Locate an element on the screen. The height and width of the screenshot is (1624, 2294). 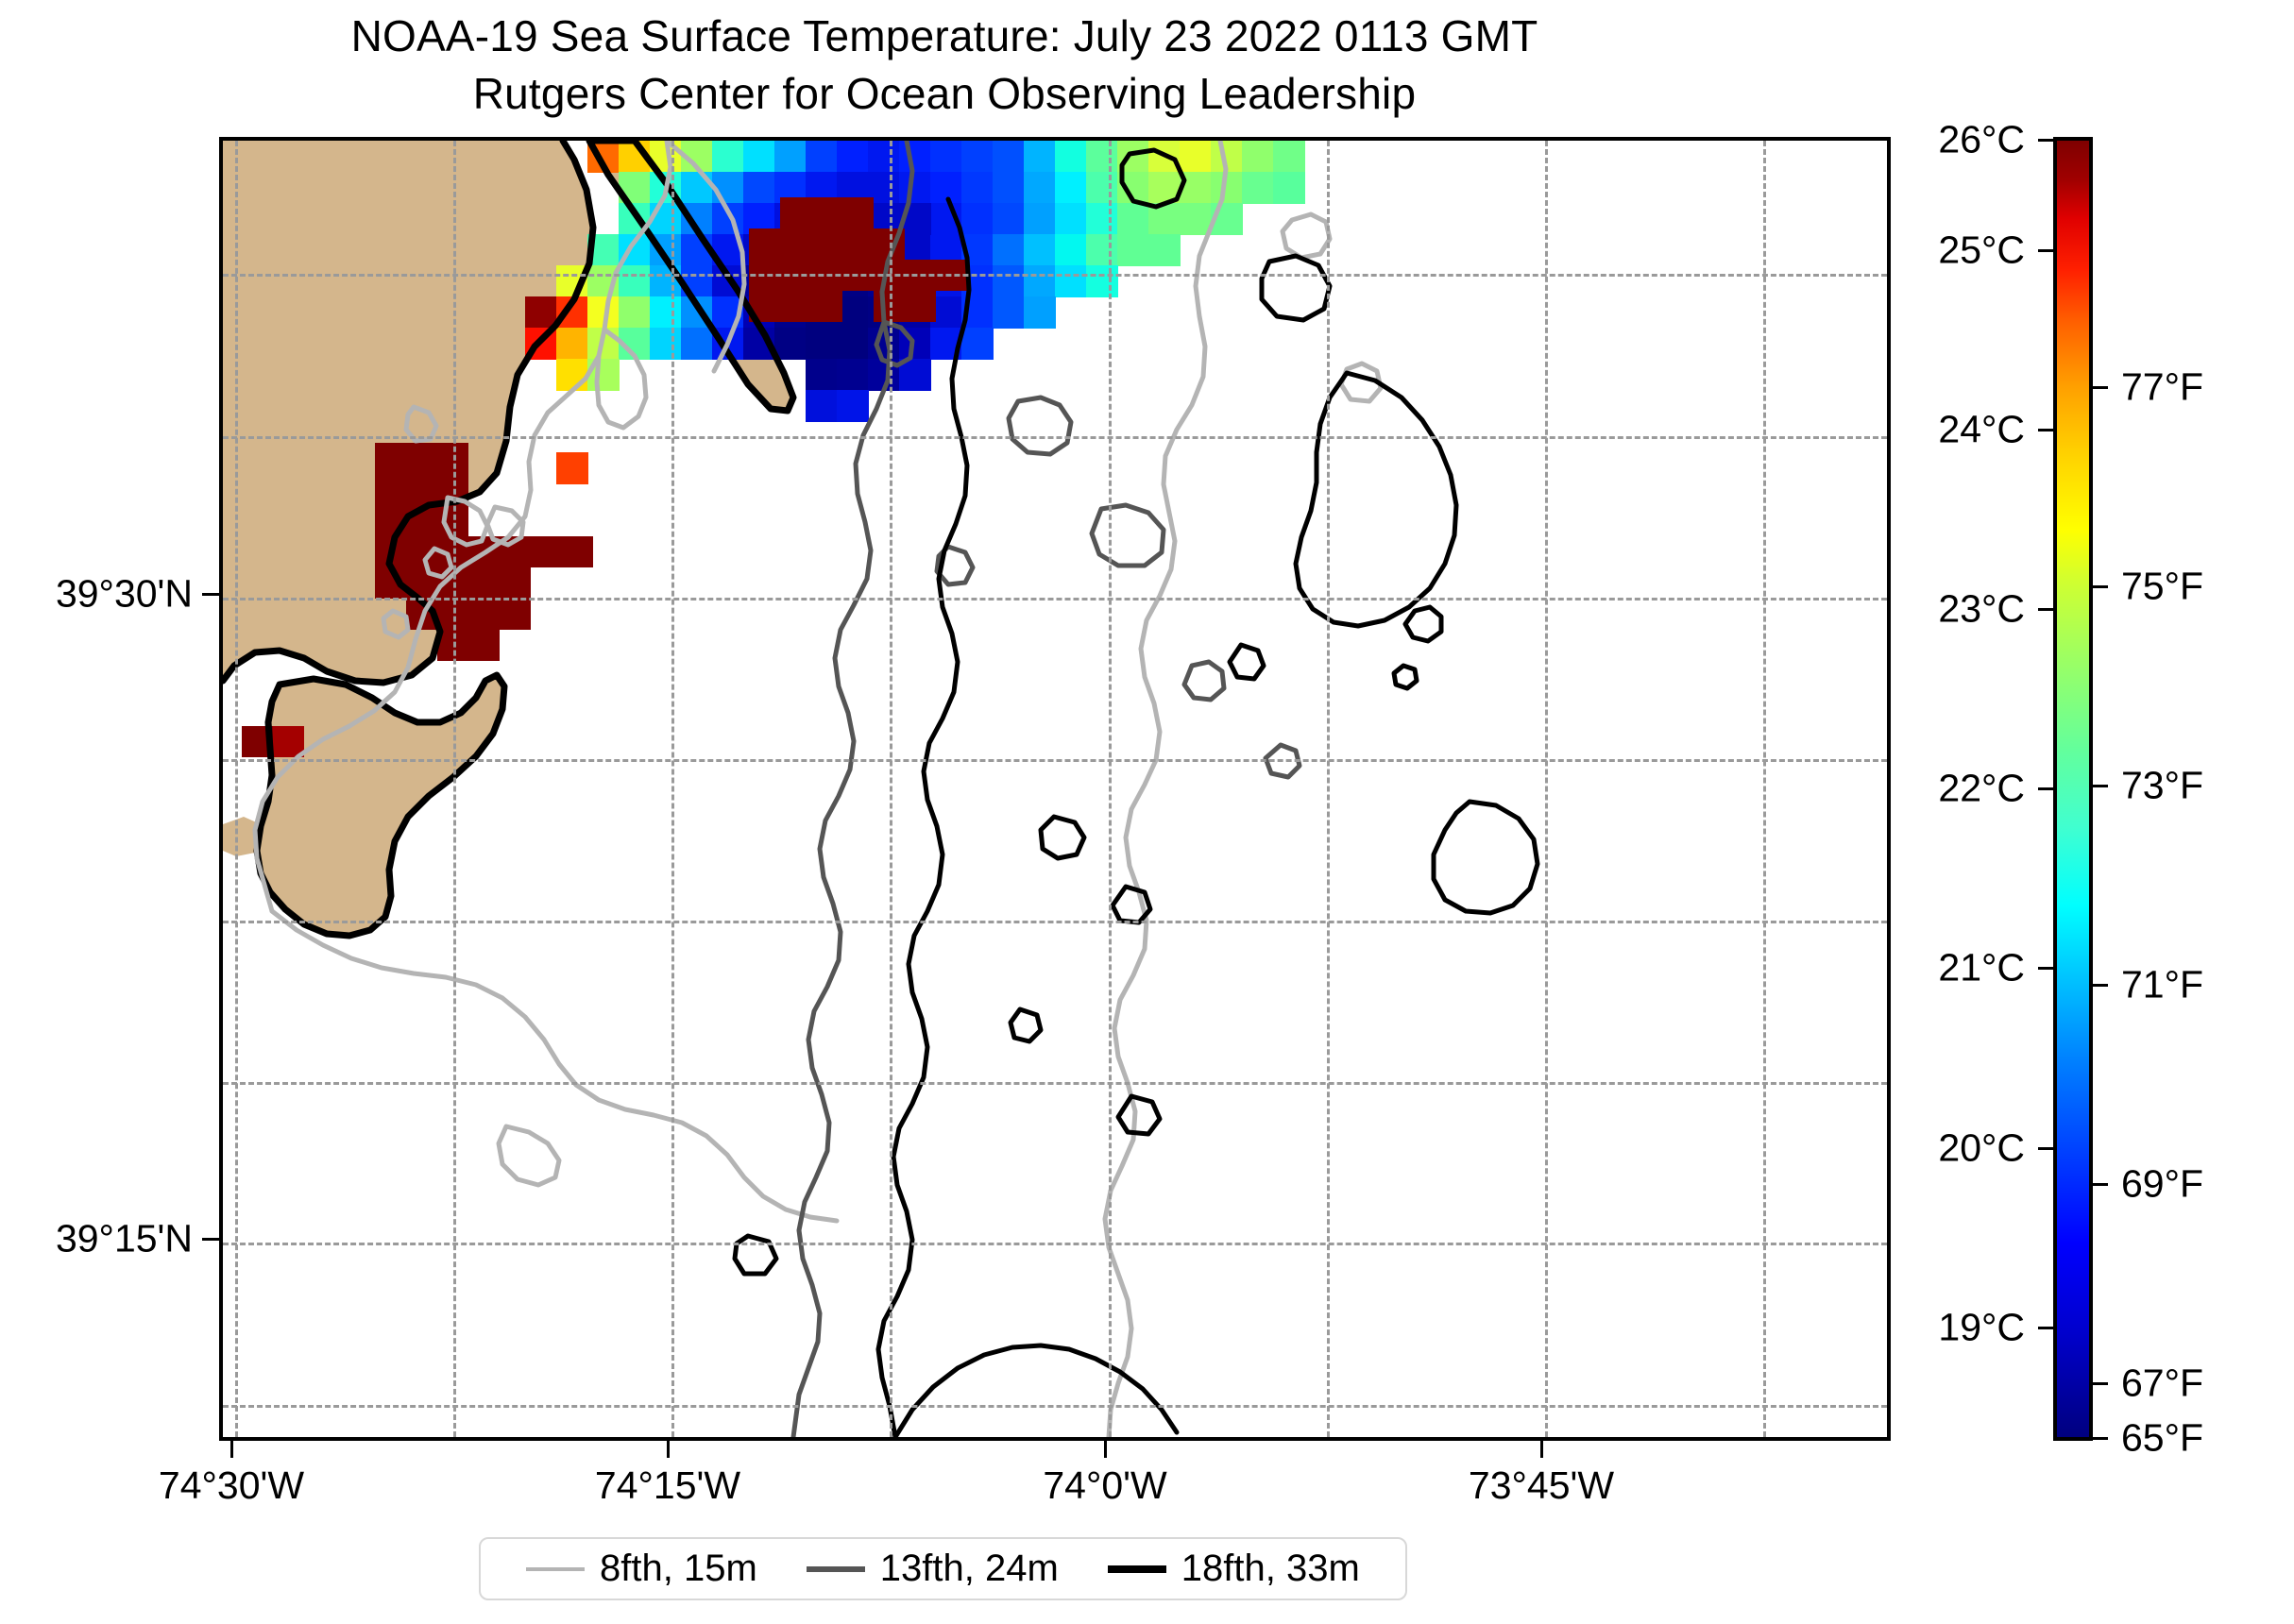
longitude-tick-label: 74°30'W is located at coordinates (231, 1485).